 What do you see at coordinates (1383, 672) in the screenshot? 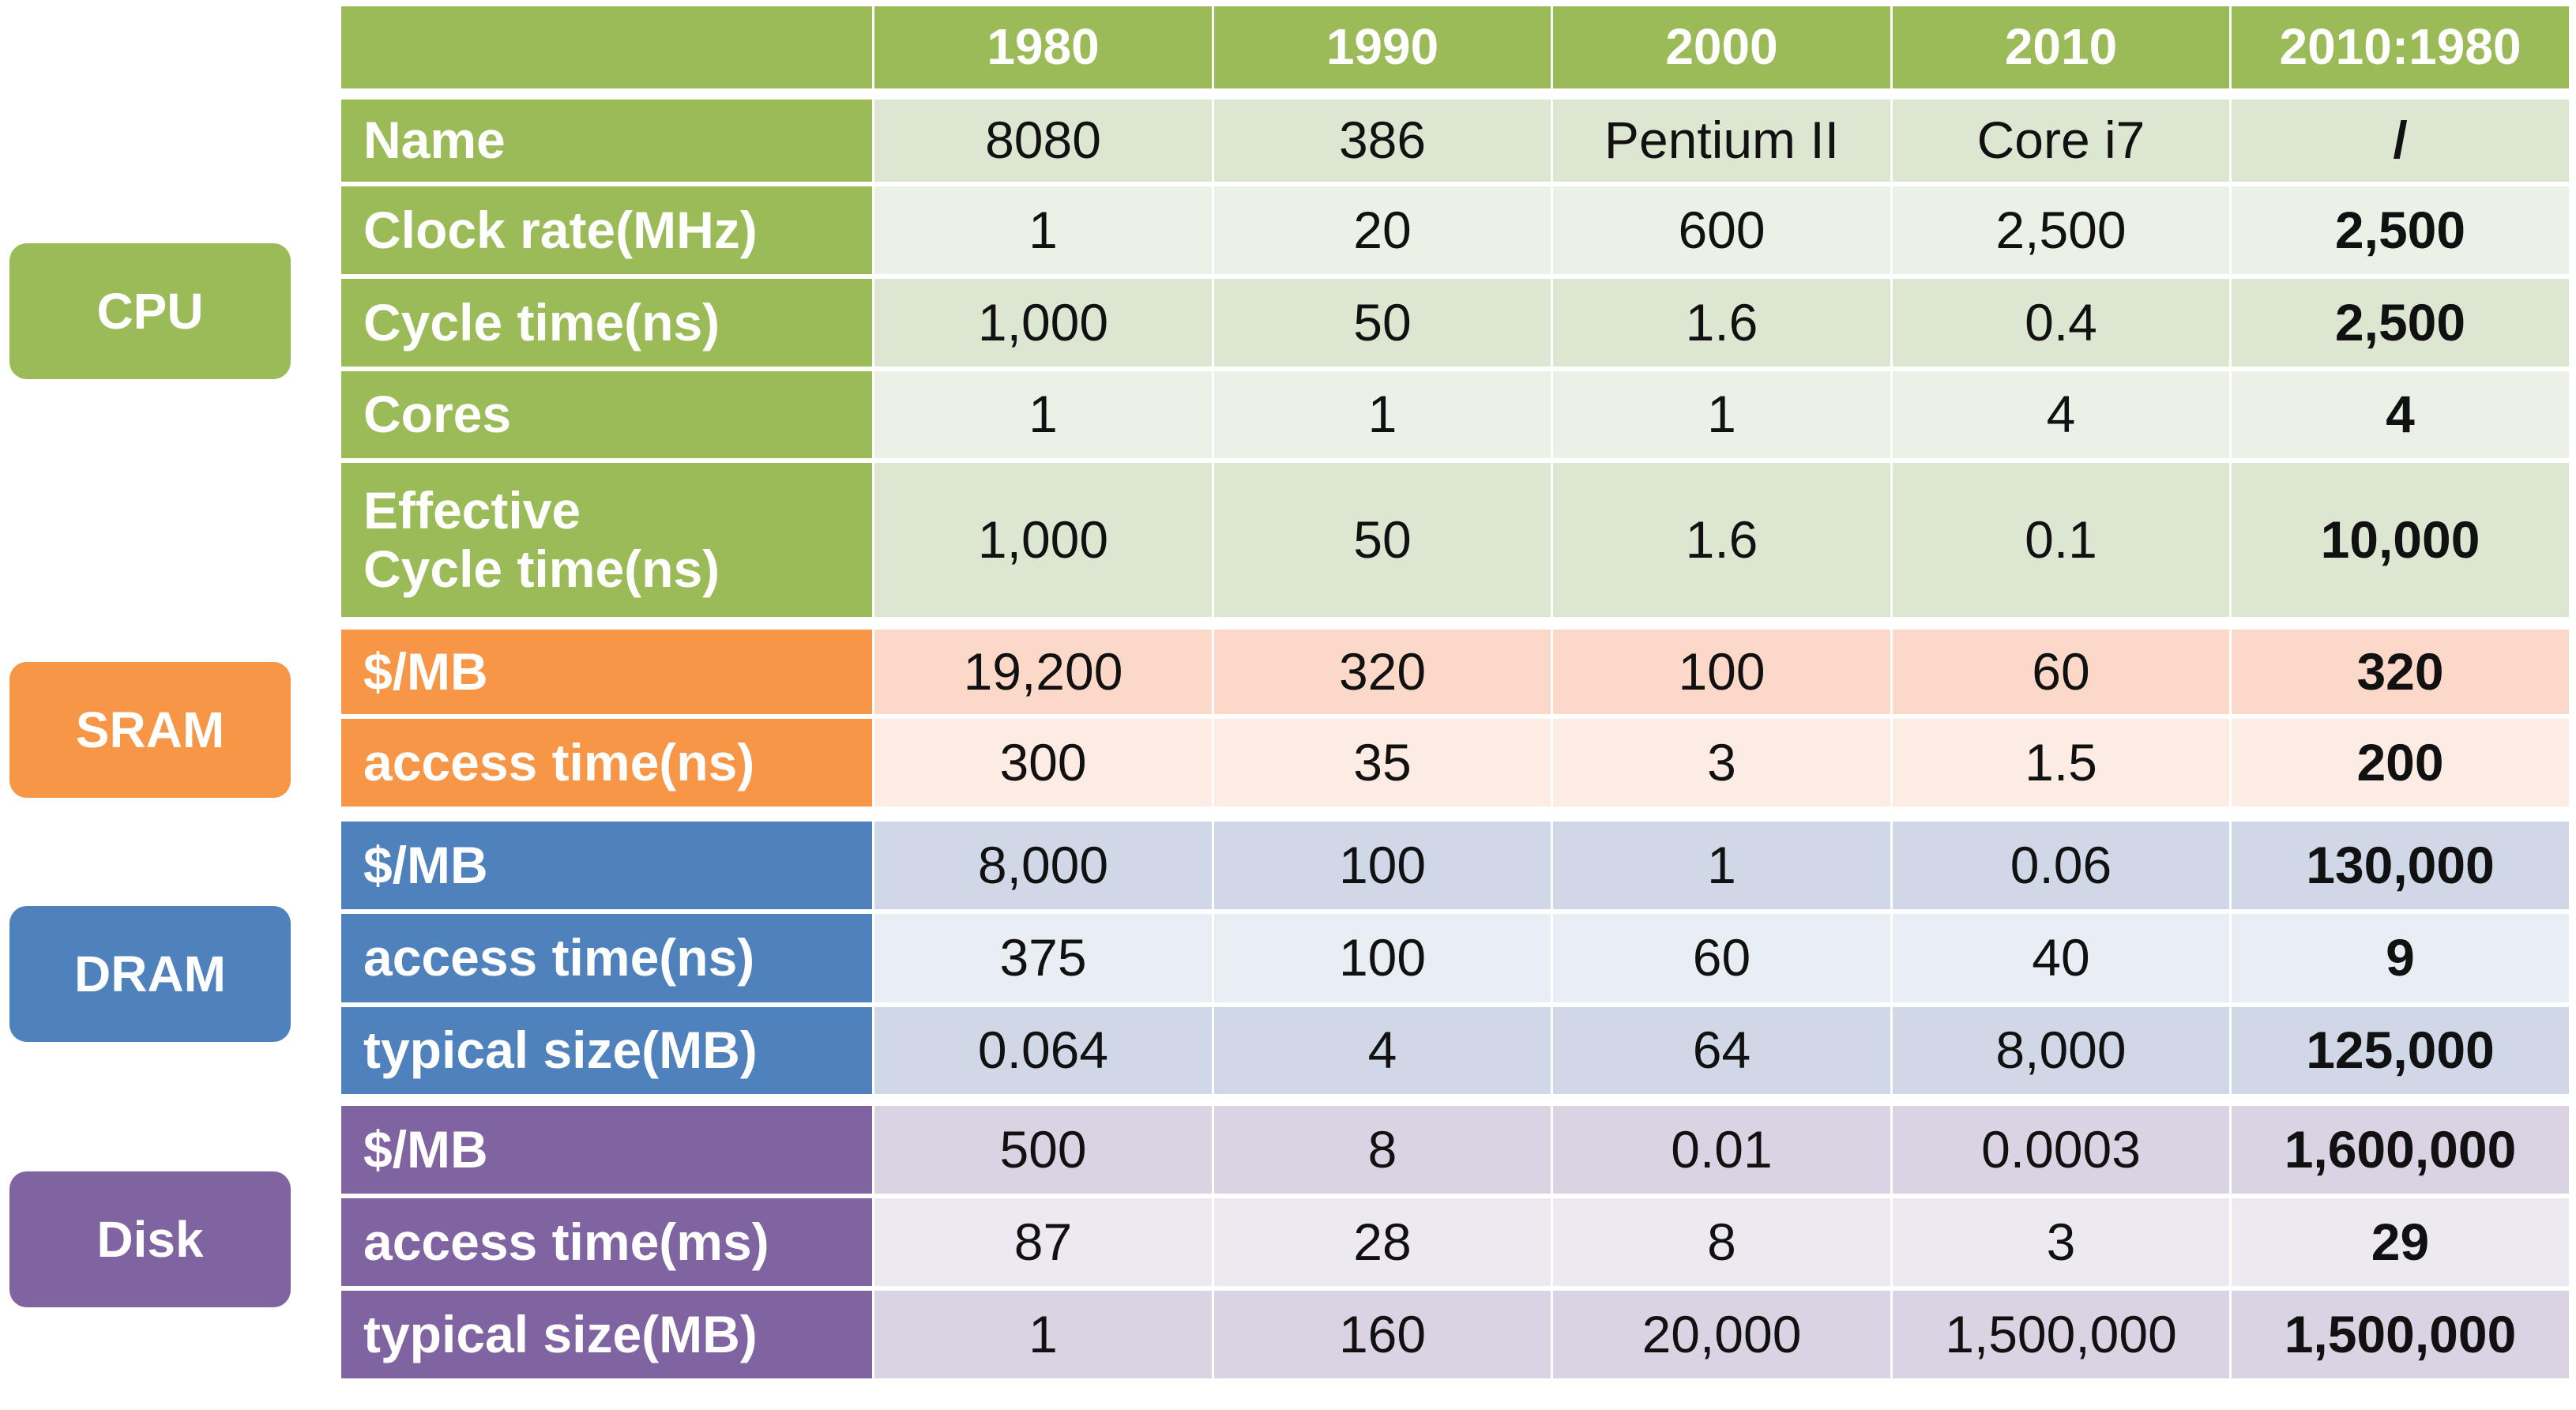
I see `value-cell: 320` at bounding box center [1383, 672].